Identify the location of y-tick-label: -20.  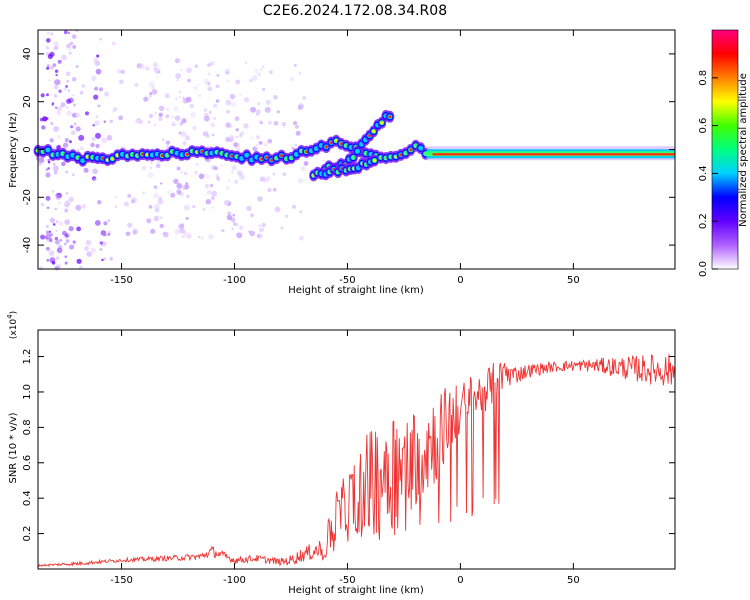
(27, 197).